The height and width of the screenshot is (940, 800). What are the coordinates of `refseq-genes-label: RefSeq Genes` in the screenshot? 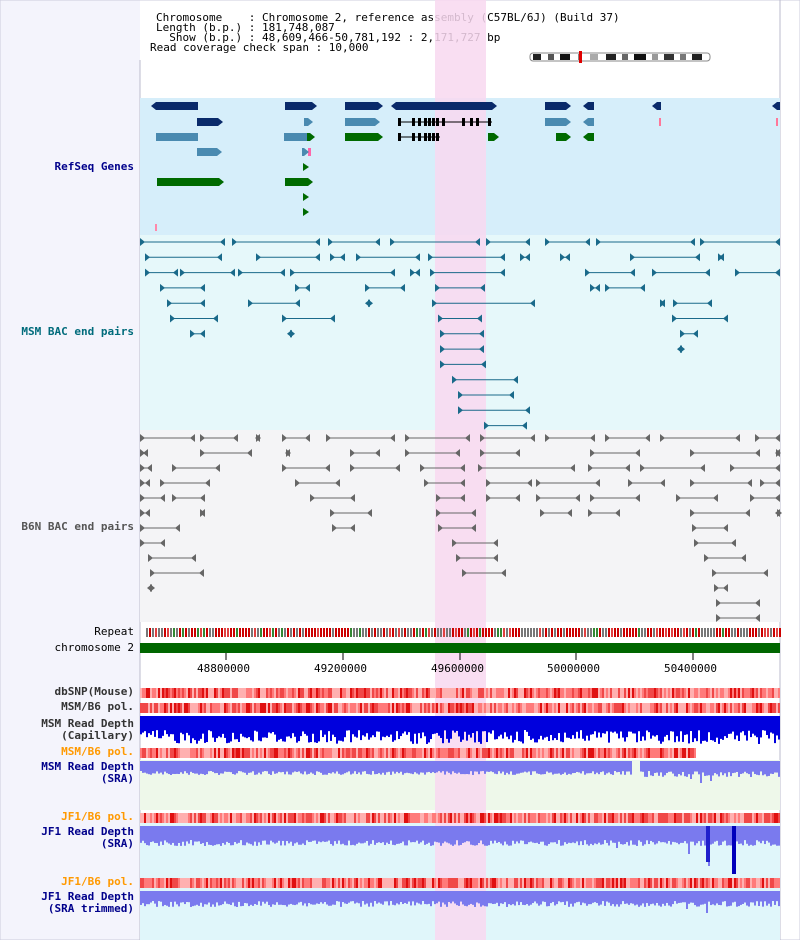 It's located at (94, 166).